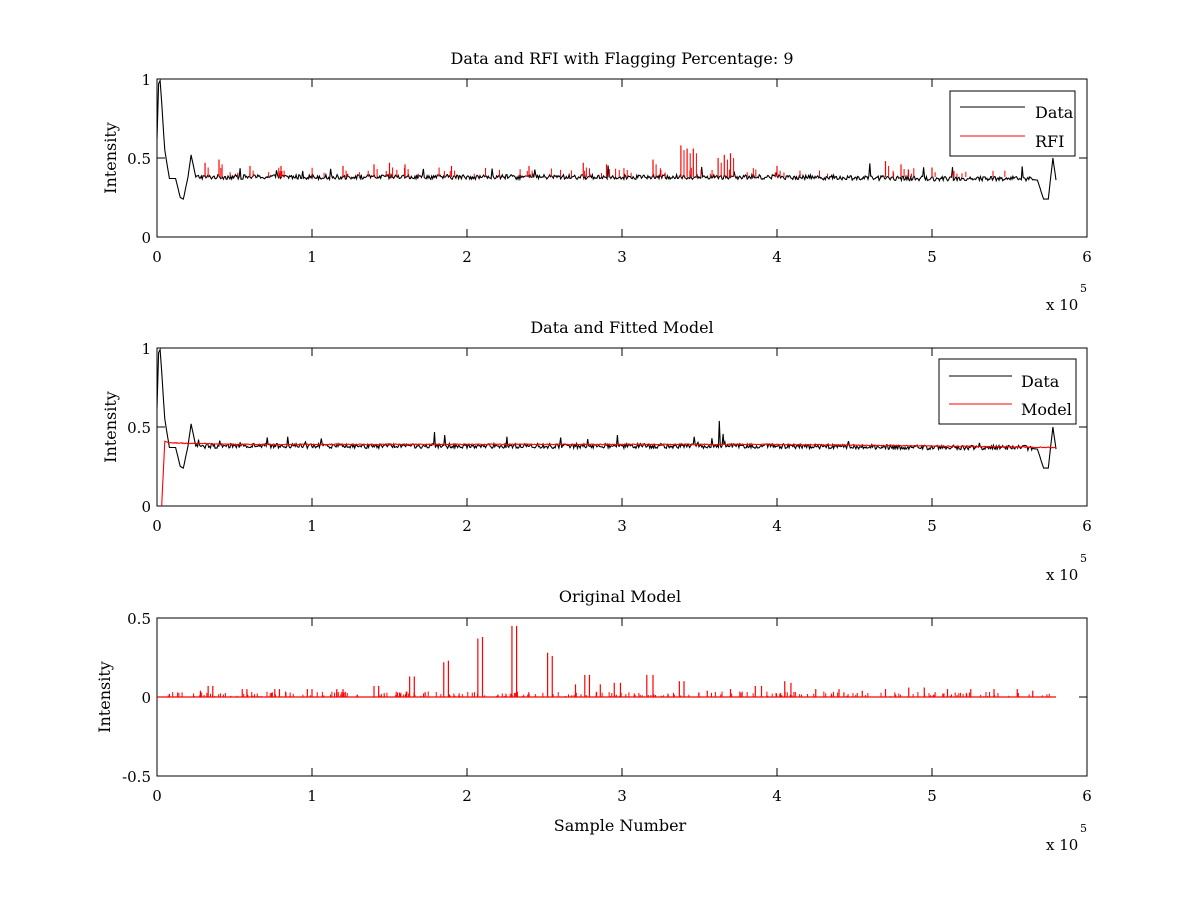 Image resolution: width=1200 pixels, height=900 pixels. What do you see at coordinates (136, 777) in the screenshot?
I see `y-tick-label: -0.5` at bounding box center [136, 777].